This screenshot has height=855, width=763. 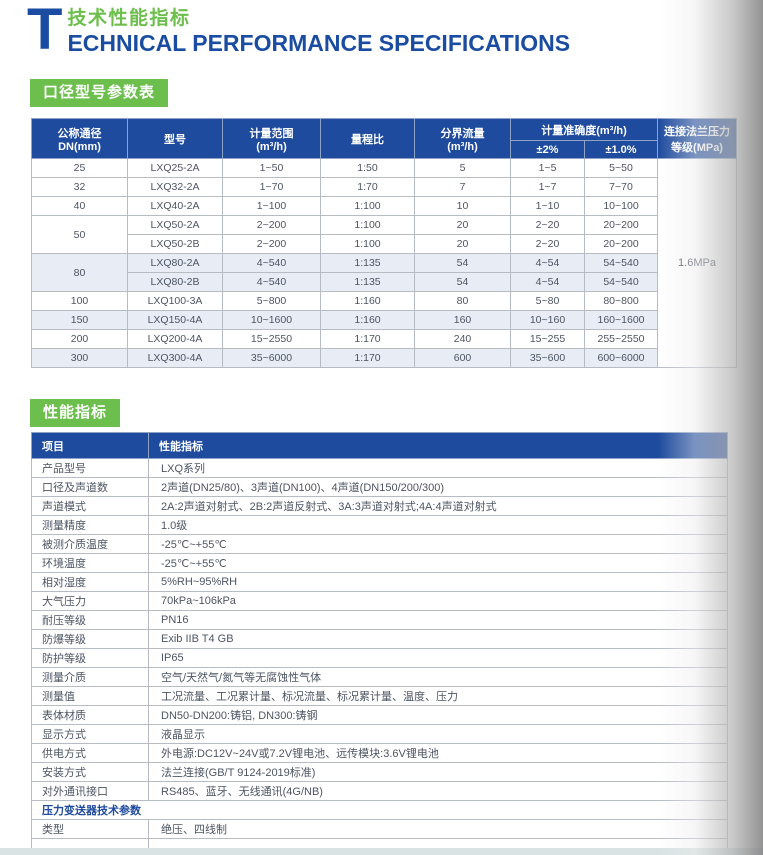 What do you see at coordinates (462, 339) in the screenshot?
I see `table-cell: 240` at bounding box center [462, 339].